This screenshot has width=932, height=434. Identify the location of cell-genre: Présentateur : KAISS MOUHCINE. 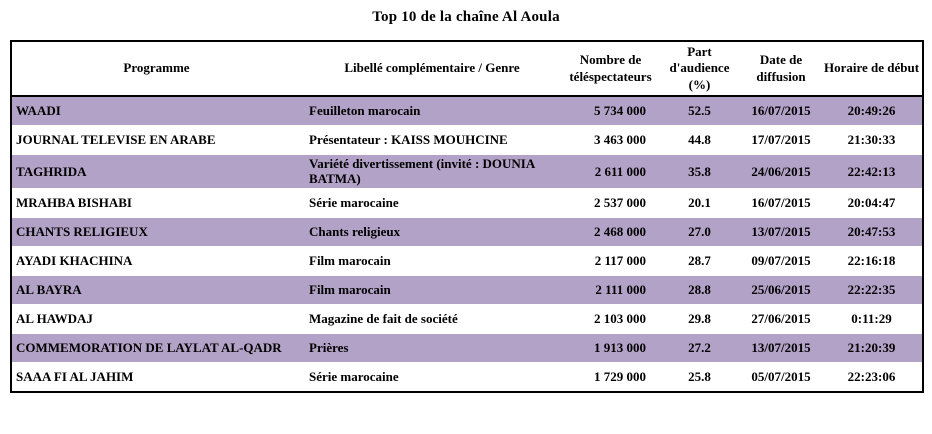
(432, 140).